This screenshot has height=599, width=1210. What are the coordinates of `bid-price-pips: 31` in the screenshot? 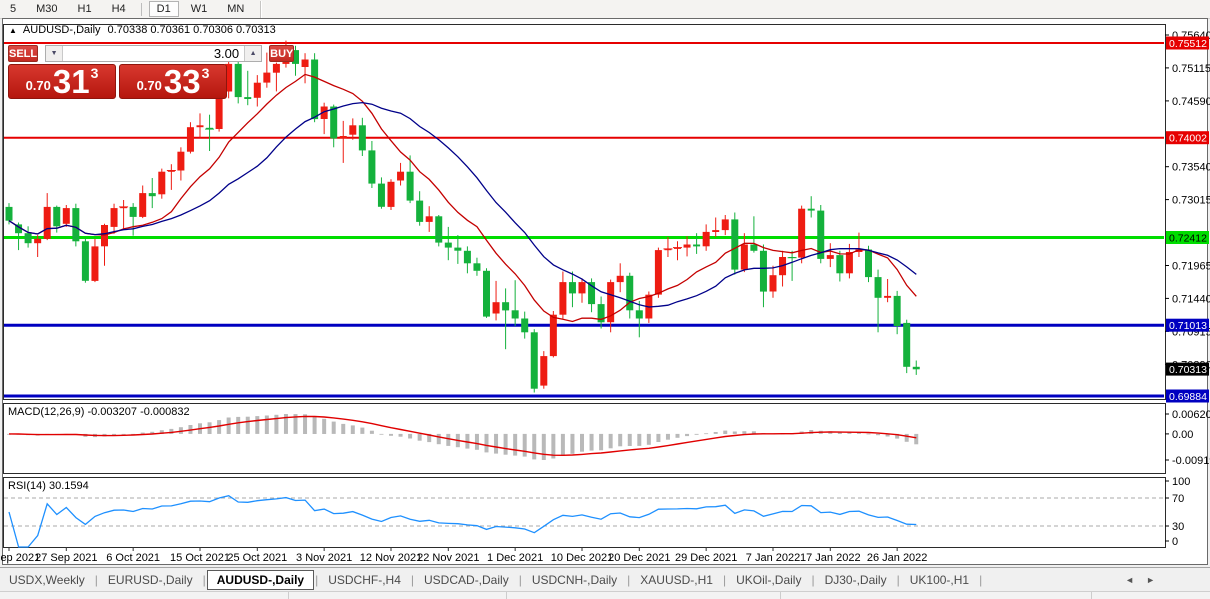 It's located at (71, 81).